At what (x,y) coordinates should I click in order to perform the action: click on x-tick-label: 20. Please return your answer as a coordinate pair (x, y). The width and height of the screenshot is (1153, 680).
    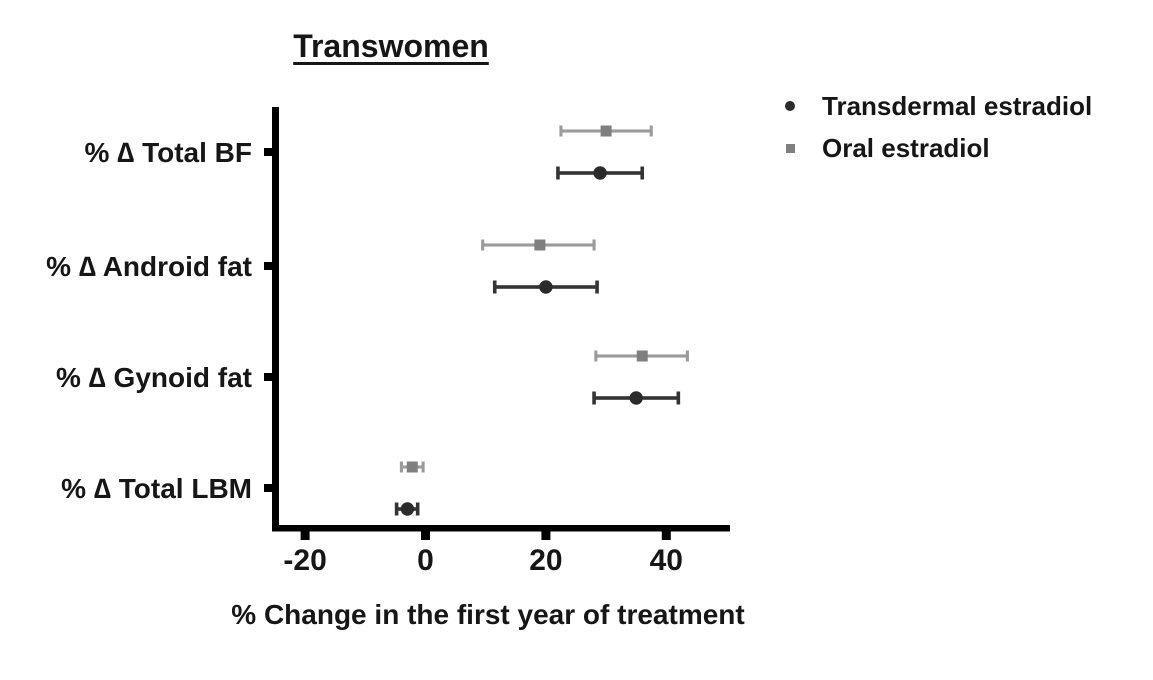
    Looking at the image, I should click on (545, 560).